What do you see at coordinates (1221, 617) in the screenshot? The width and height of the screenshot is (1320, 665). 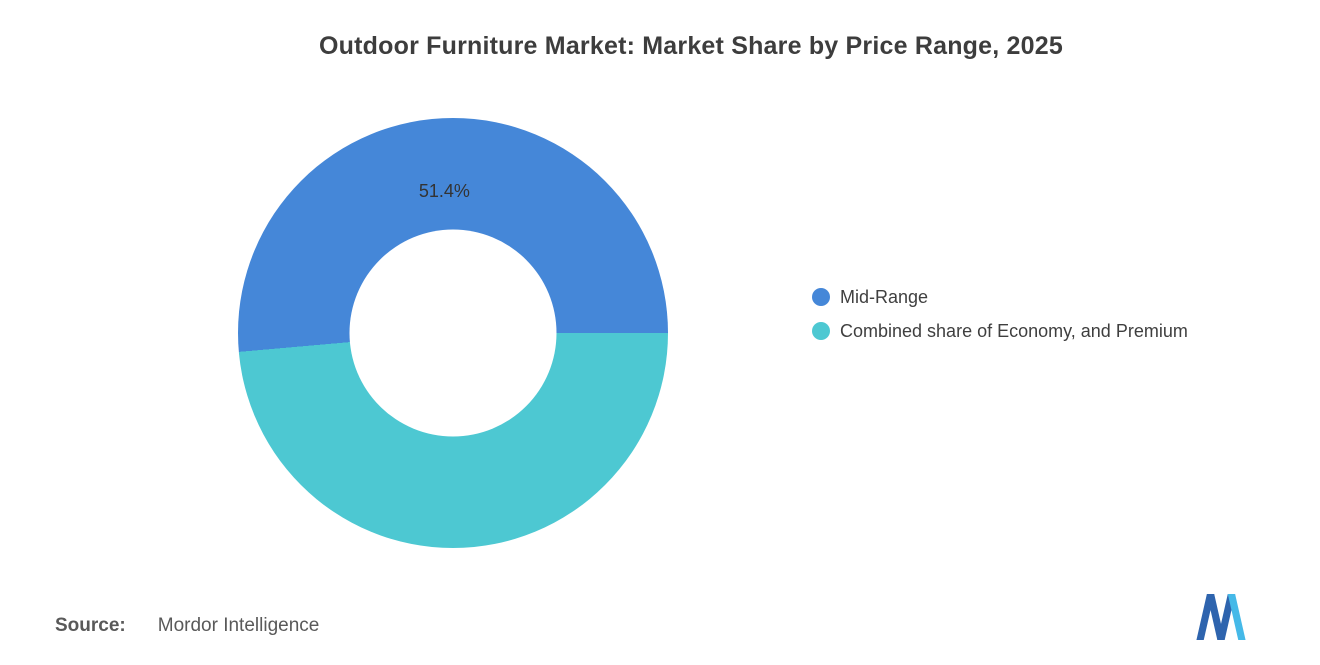 I see `mordor-intelligence-logo` at bounding box center [1221, 617].